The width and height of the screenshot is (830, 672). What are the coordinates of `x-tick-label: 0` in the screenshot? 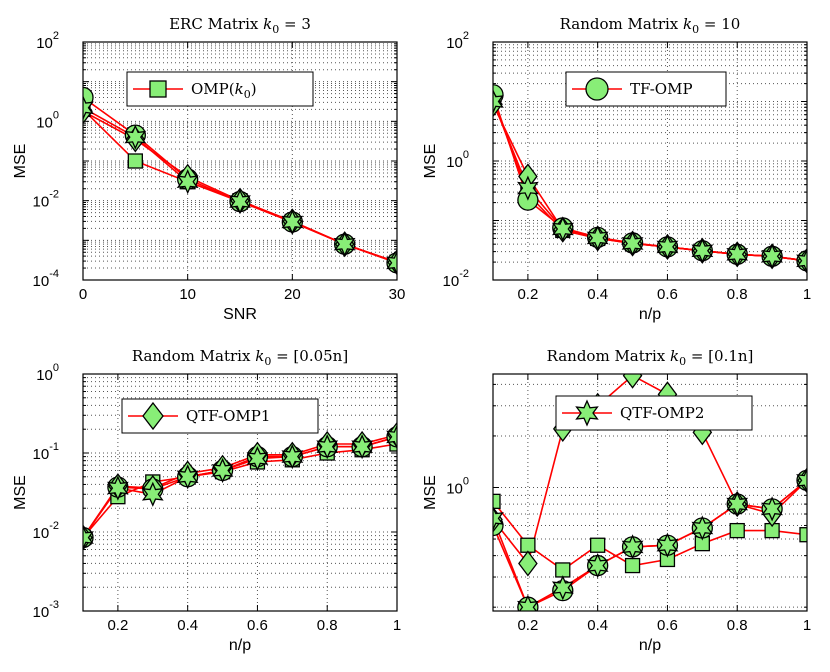 It's located at (83, 294).